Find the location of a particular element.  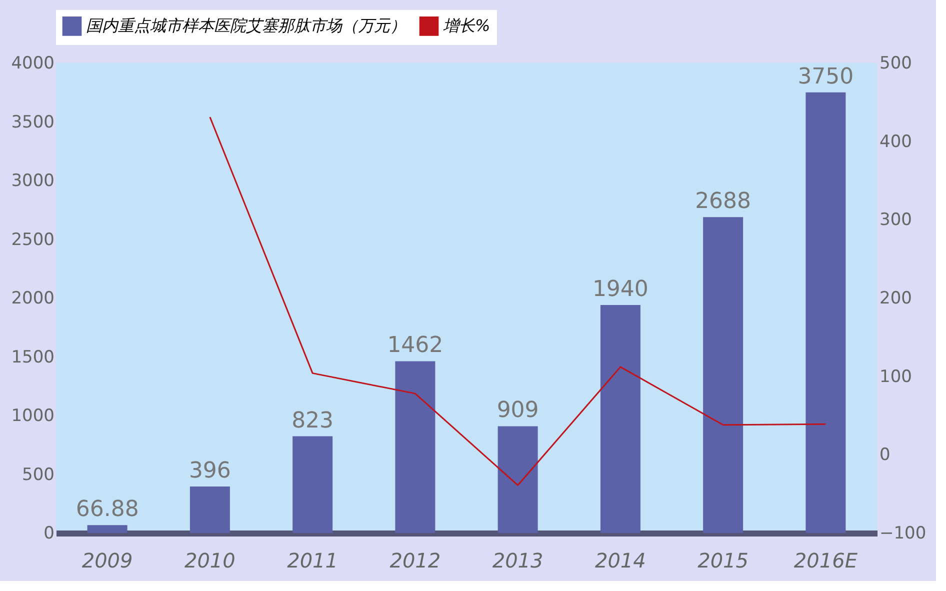

text: 2688 is located at coordinates (723, 201).